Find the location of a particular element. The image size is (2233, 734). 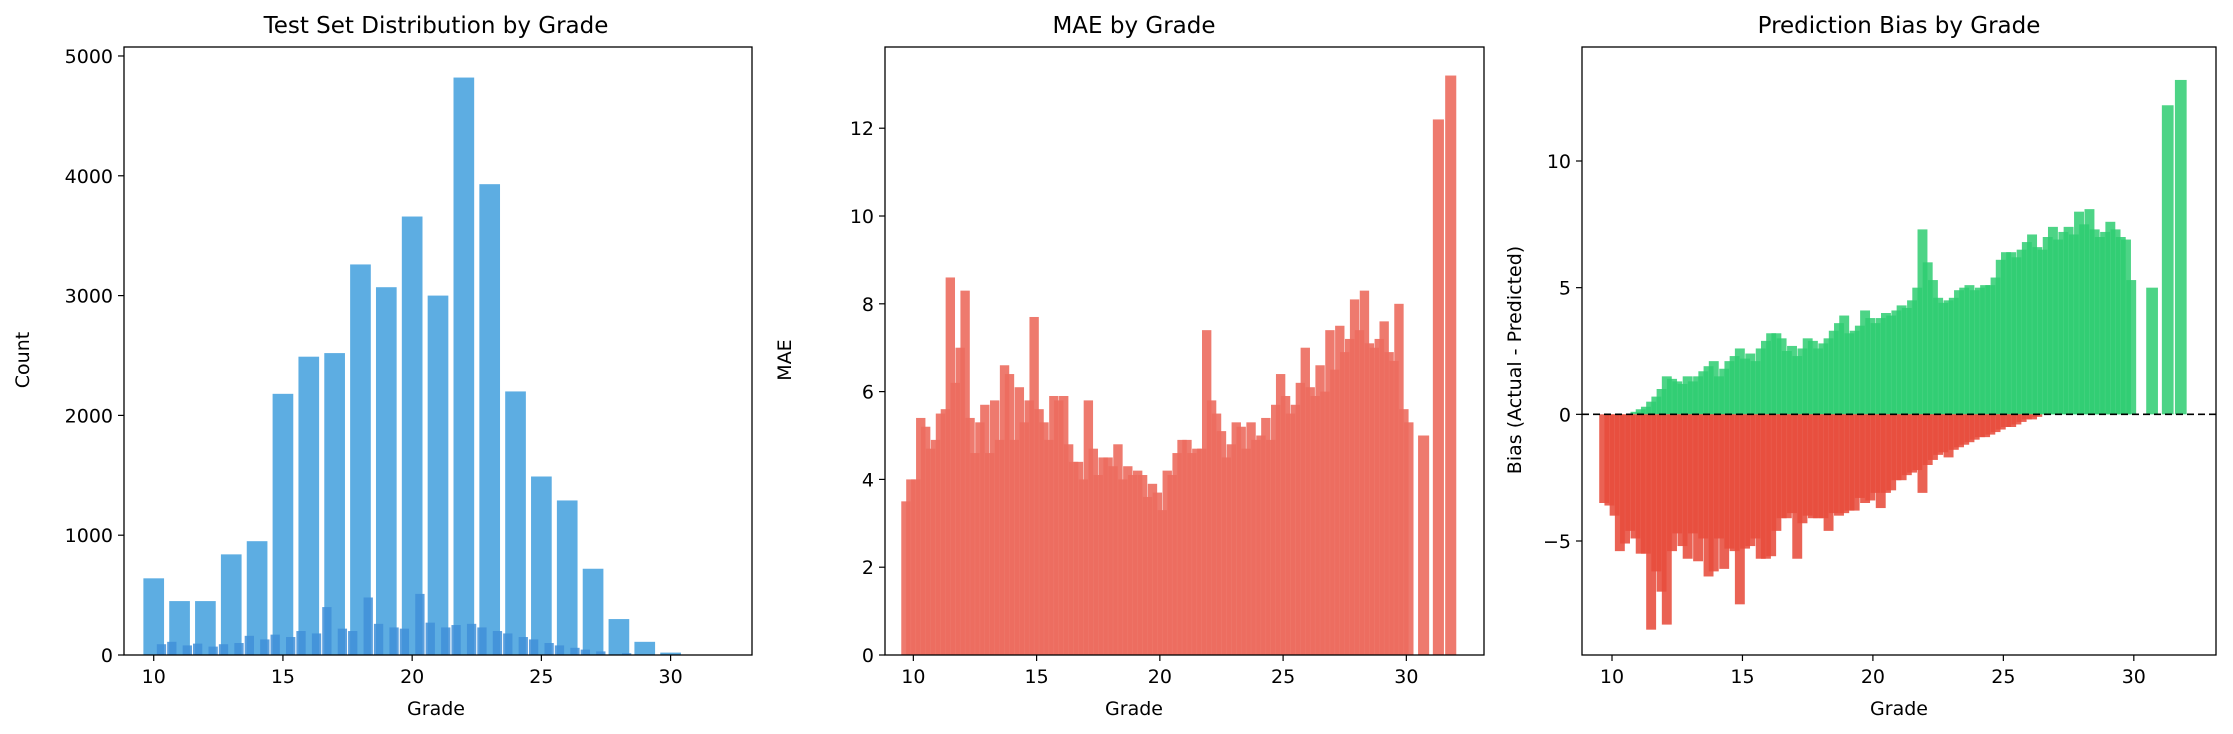

y-tick-label: 0 is located at coordinates (1565, 415).